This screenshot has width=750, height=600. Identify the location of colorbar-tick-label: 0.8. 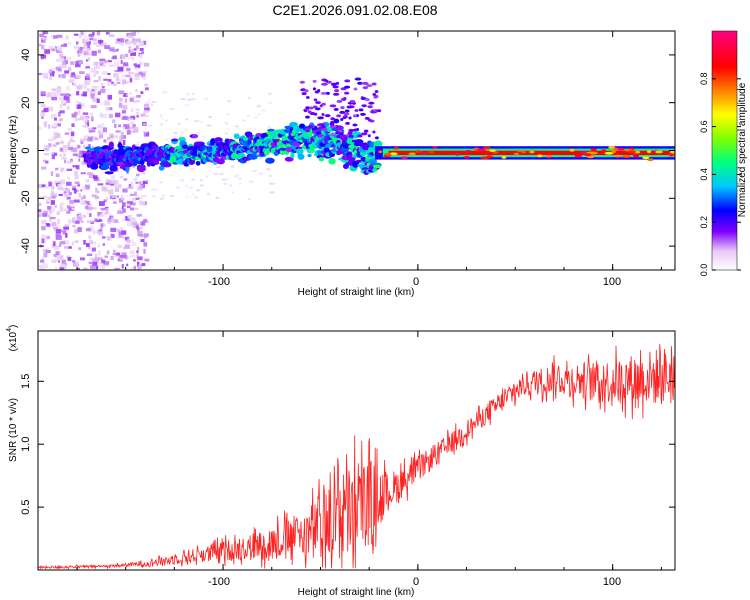
(704, 79).